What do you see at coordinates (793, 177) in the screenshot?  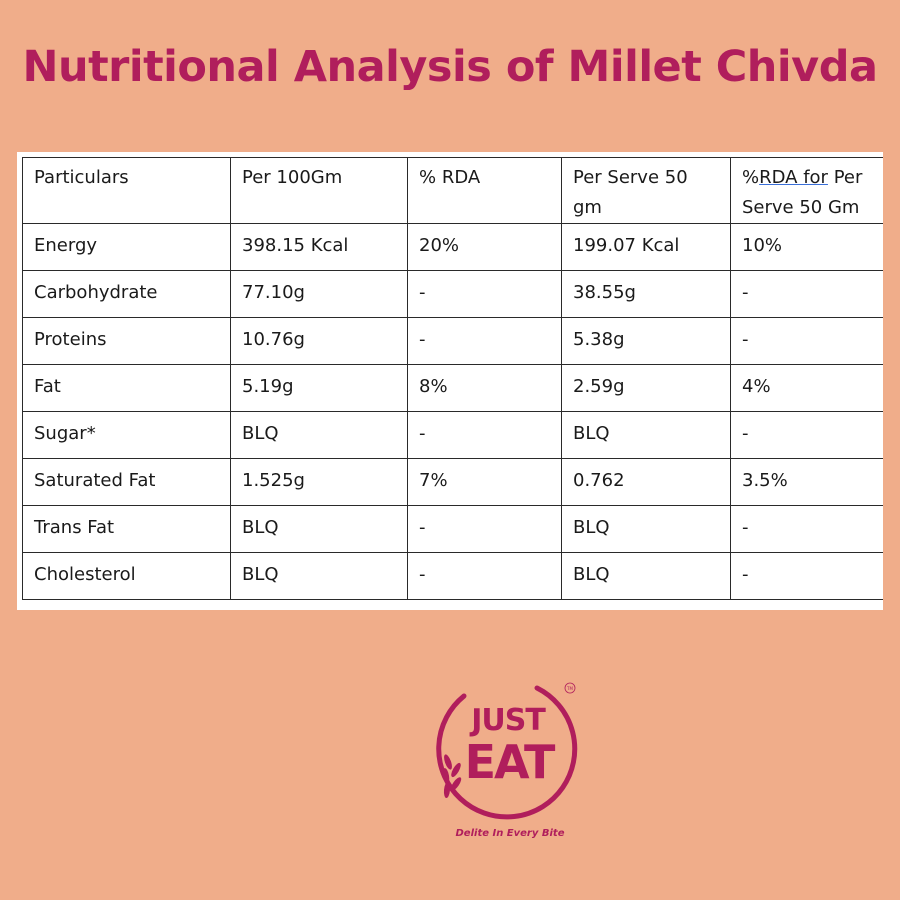 I see `header-rda-per-serve-underlined: RDA for` at bounding box center [793, 177].